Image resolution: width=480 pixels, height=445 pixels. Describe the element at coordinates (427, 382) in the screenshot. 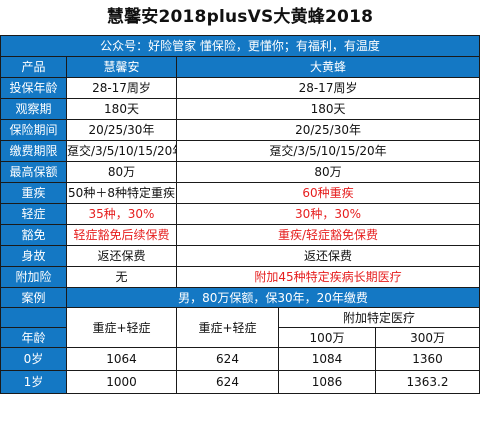

I see `case-value: 1363.2` at that location.